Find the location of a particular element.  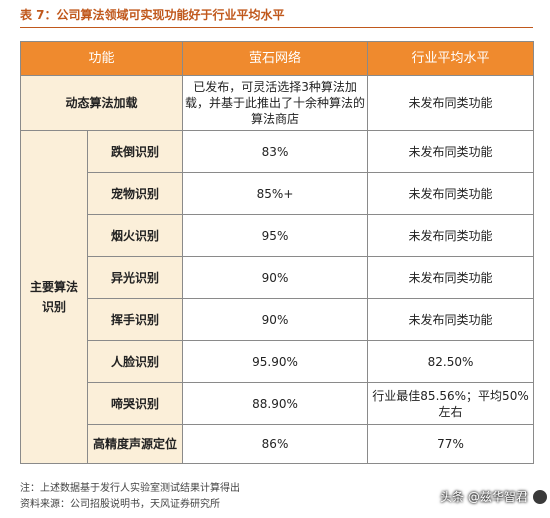

cell-ezviz: 85%+ is located at coordinates (275, 193).